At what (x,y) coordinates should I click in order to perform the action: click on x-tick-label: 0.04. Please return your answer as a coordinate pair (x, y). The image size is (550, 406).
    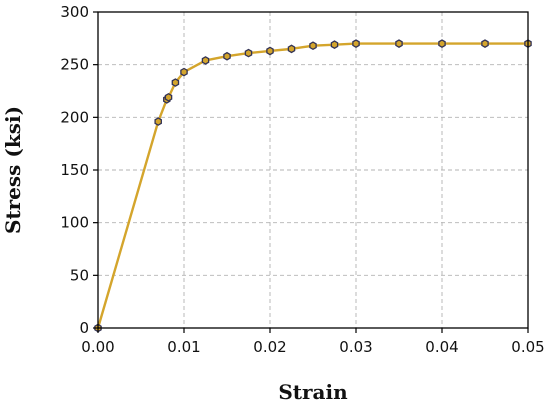
    Looking at the image, I should click on (441, 347).